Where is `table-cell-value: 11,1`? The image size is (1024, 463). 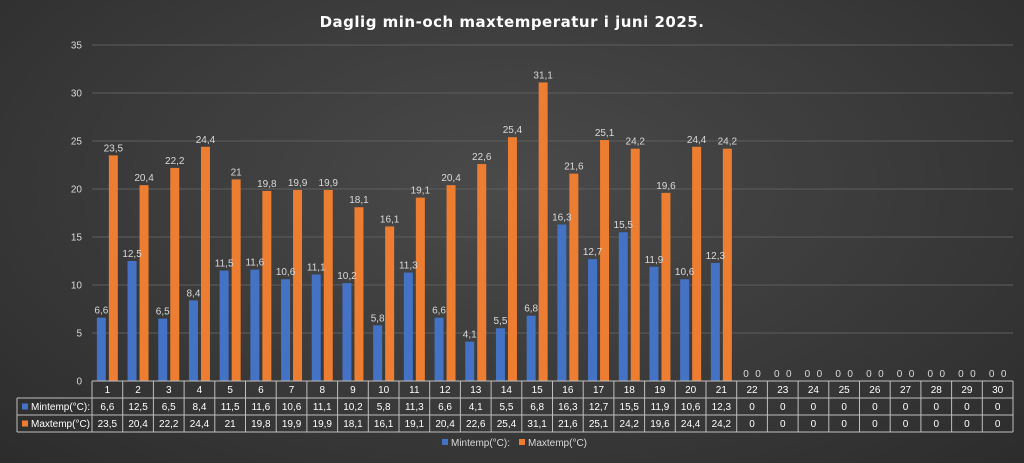
table-cell-value: 11,1 is located at coordinates (322, 407).